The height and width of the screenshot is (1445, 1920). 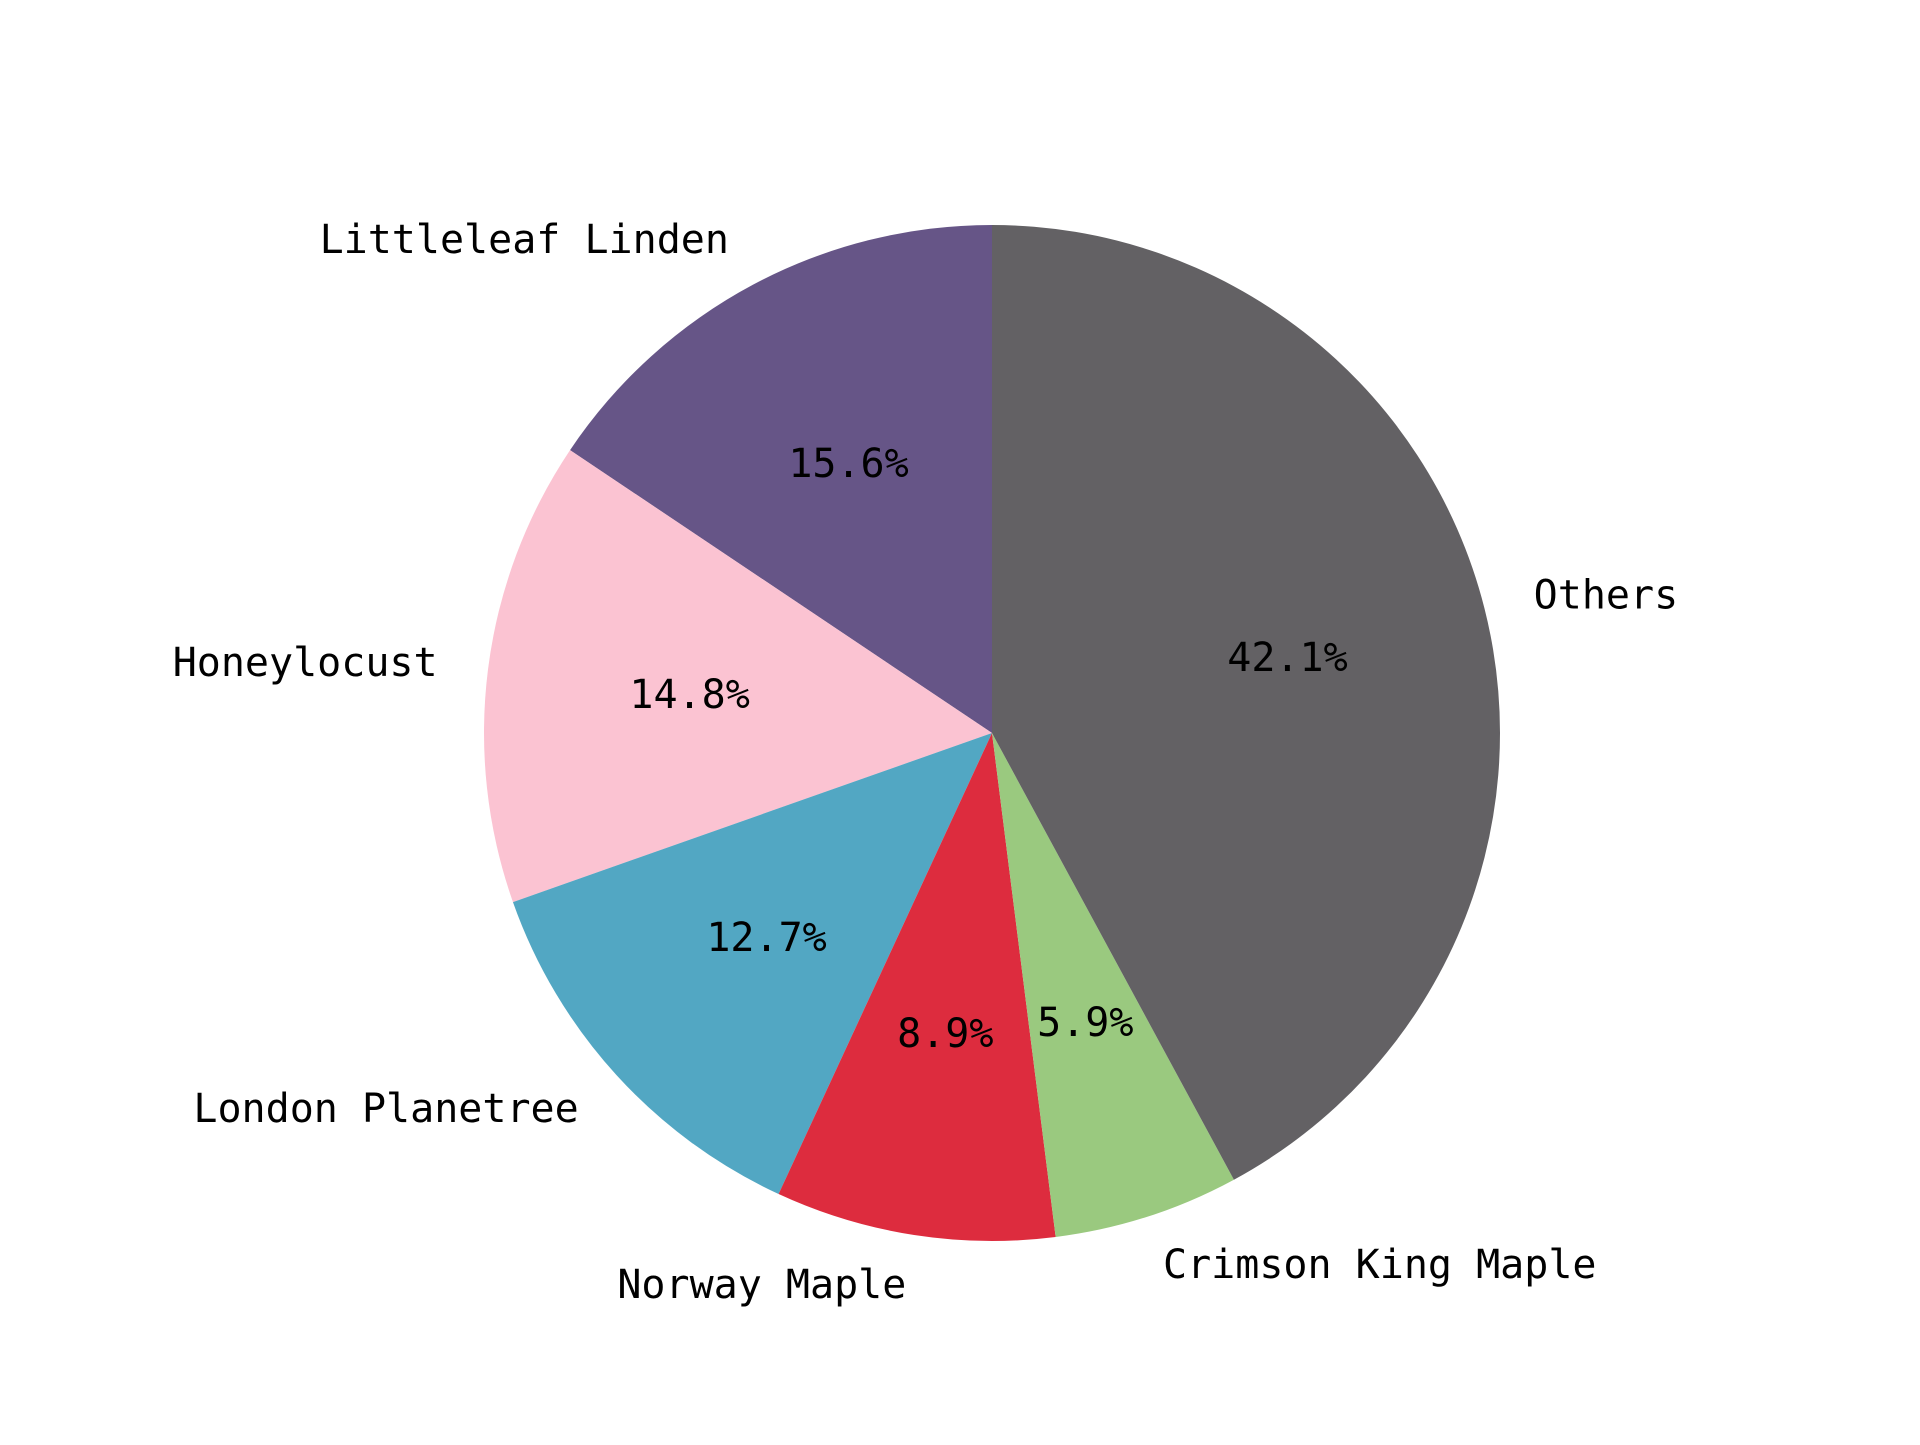 What do you see at coordinates (752, 964) in the screenshot?
I see `pie-slice-london-planetree` at bounding box center [752, 964].